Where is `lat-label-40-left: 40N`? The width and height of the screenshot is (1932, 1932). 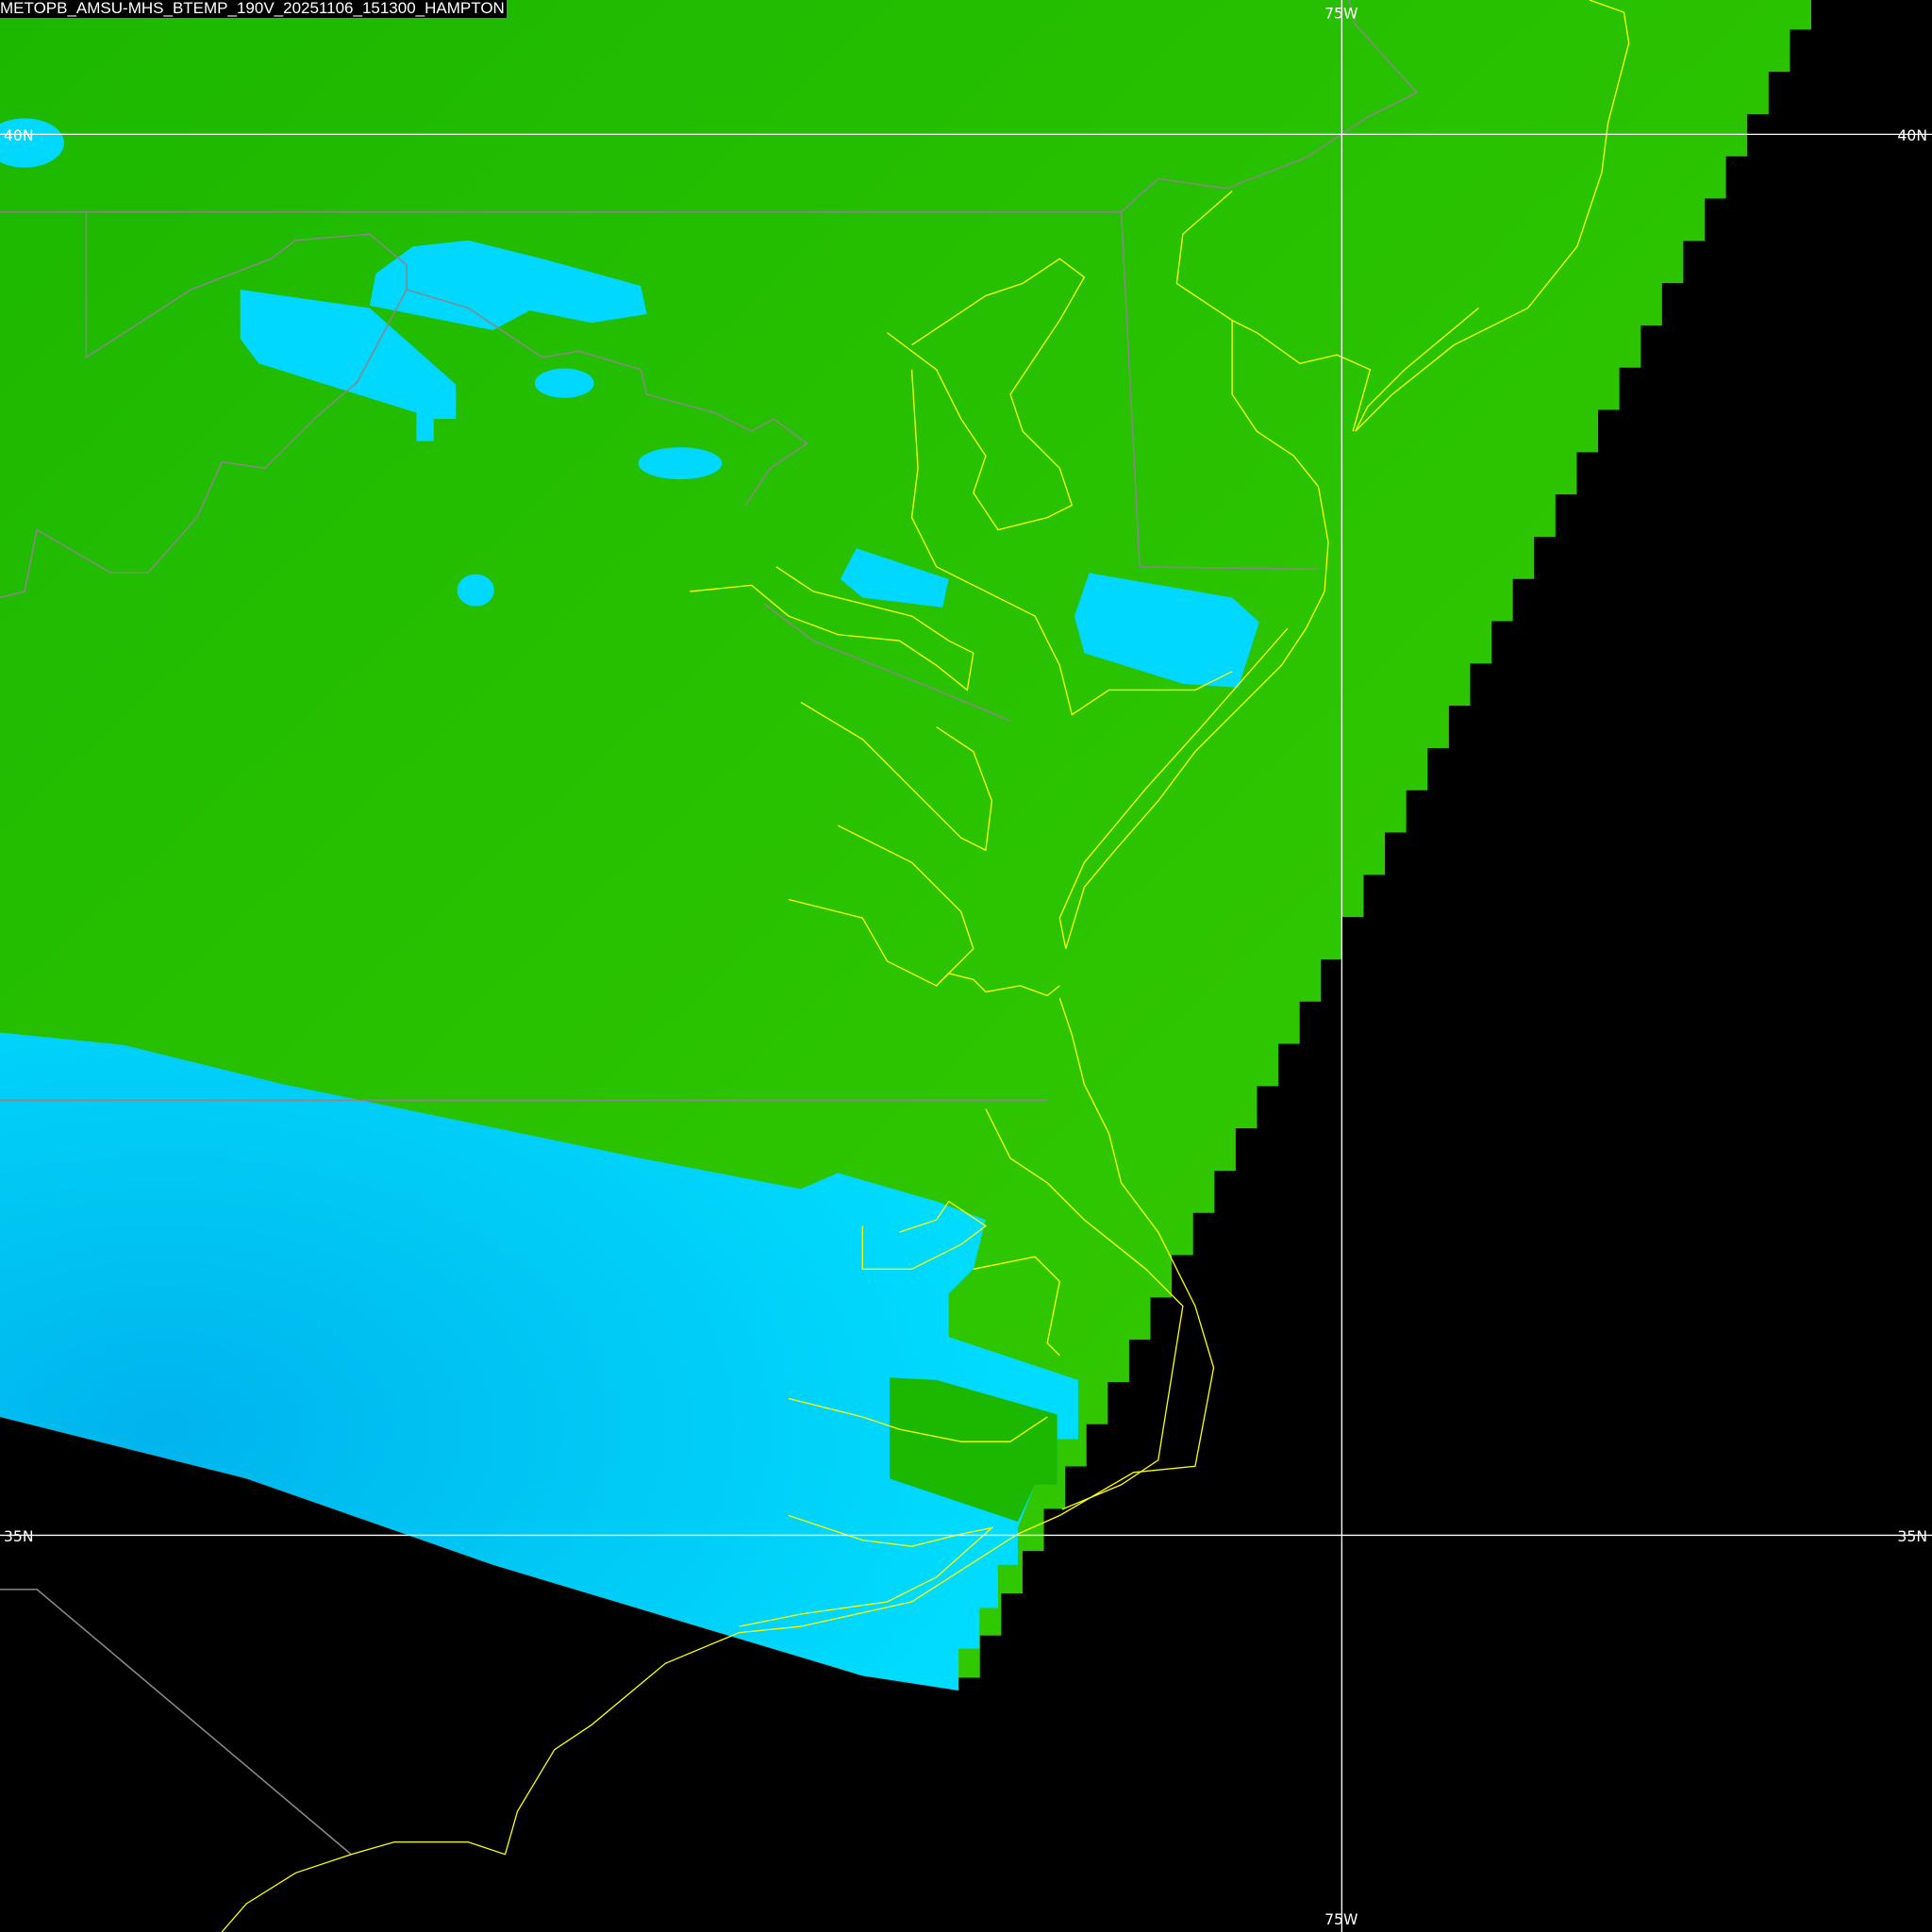
lat-label-40-left: 40N is located at coordinates (19, 135).